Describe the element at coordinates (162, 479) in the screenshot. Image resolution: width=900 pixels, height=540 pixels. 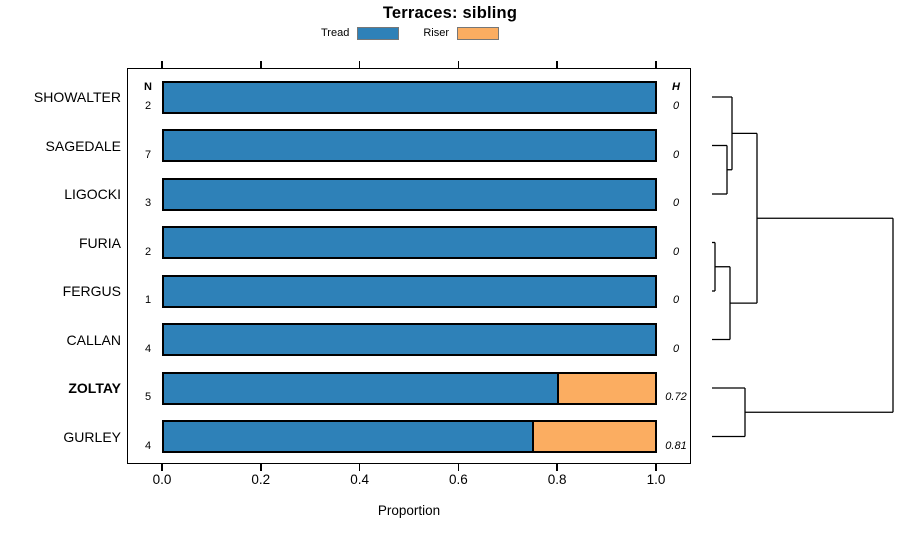
I see `x-tick-label: 0.0` at that location.